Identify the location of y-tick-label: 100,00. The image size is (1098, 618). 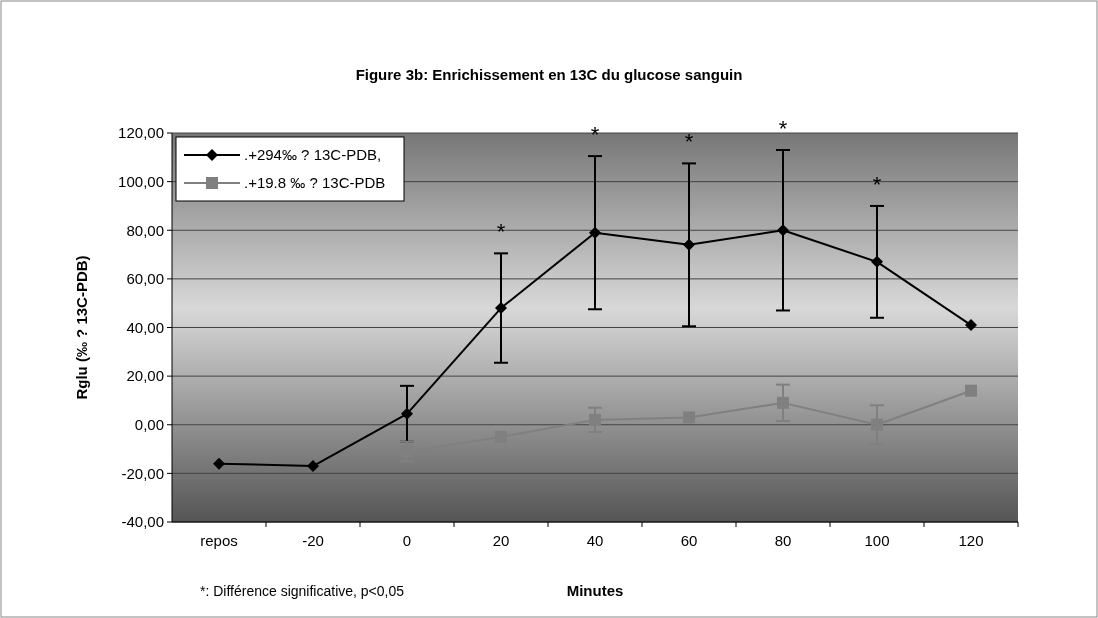
(141, 181).